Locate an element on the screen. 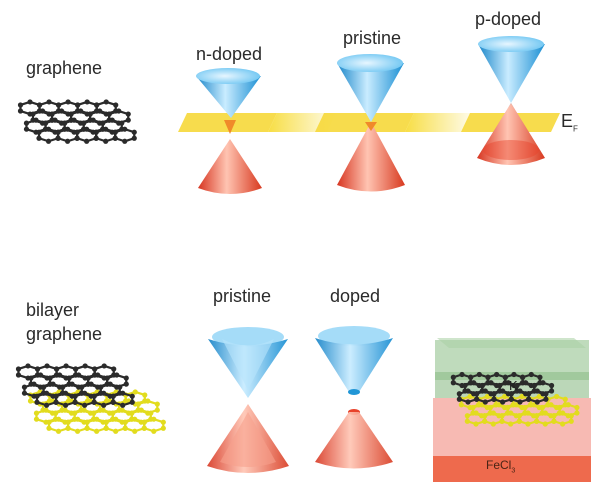  bilayer-label-line2: graphene is located at coordinates (64, 334).